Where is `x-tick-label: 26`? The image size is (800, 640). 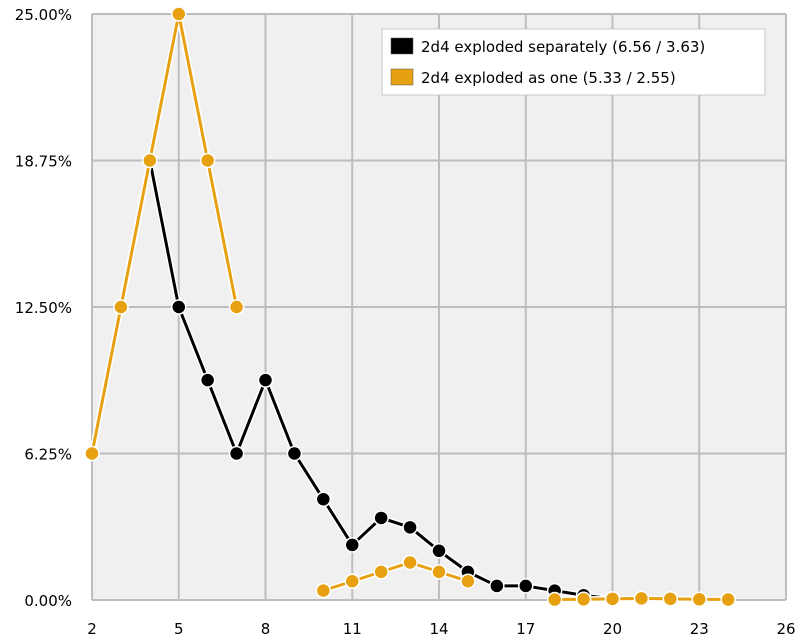 x-tick-label: 26 is located at coordinates (785, 629).